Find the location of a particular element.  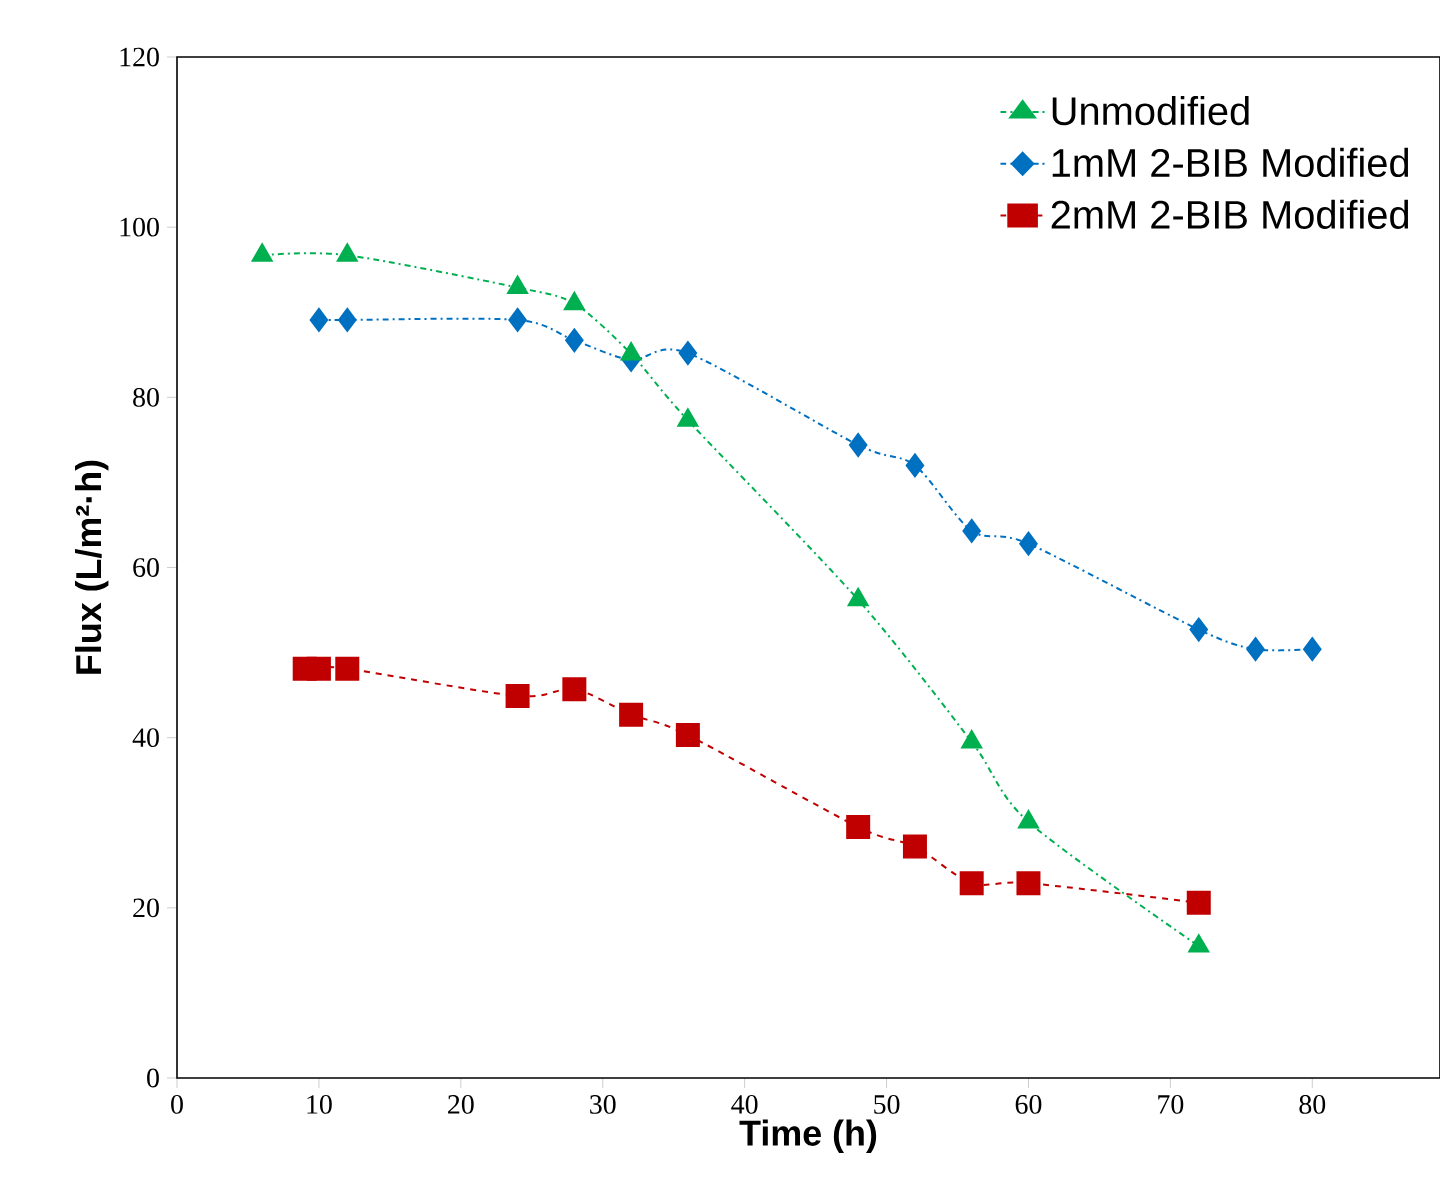

legend-label: 1mM 2-BIB Modified is located at coordinates (1230, 162).